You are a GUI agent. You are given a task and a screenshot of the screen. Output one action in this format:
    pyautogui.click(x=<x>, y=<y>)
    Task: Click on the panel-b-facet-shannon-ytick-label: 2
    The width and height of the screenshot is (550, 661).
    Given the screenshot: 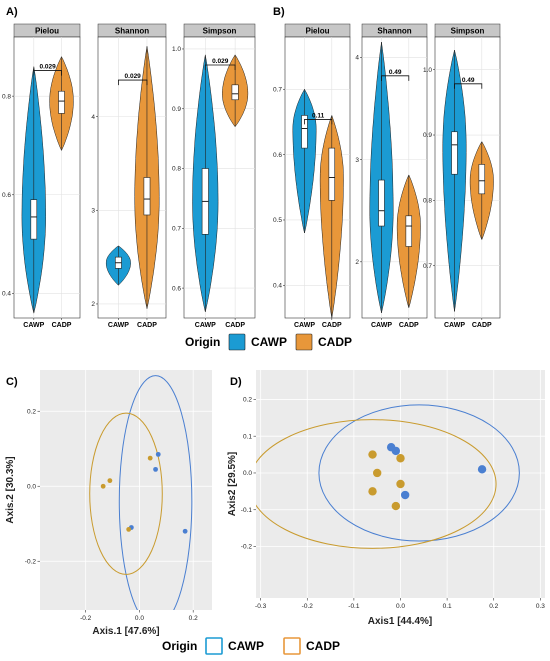 What is the action you would take?
    pyautogui.click(x=357, y=262)
    